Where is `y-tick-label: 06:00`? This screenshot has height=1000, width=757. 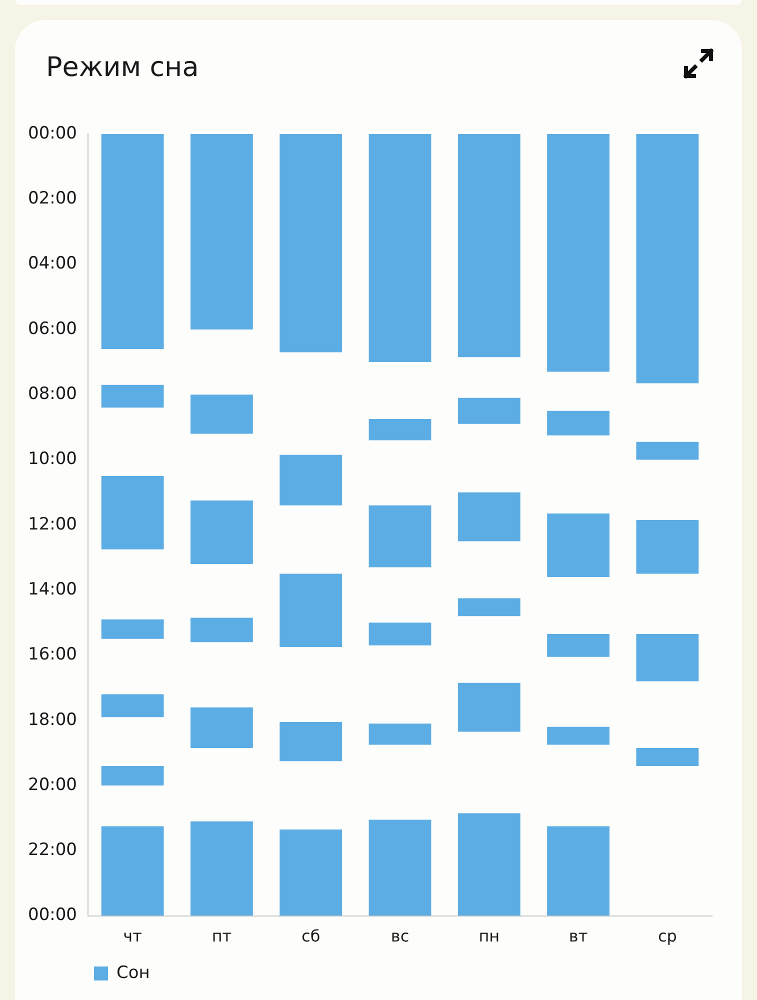
y-tick-label: 06:00 is located at coordinates (52, 328).